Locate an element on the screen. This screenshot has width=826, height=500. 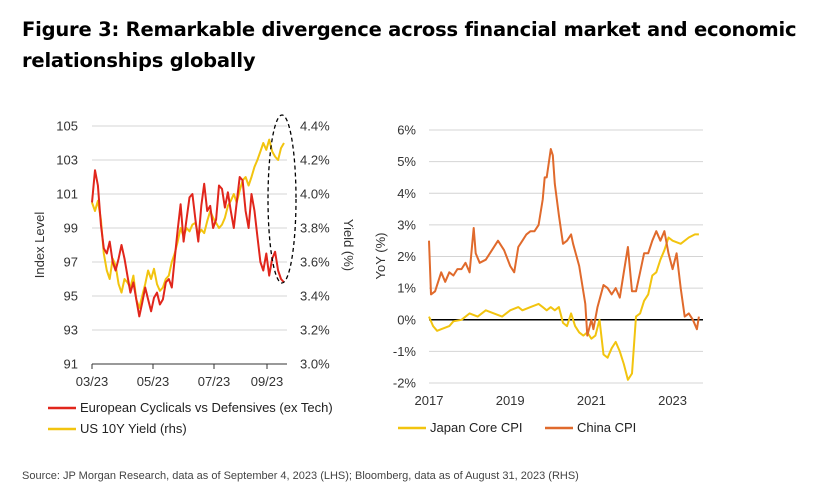
right-x-tick-label: 2021 is located at coordinates (591, 400).